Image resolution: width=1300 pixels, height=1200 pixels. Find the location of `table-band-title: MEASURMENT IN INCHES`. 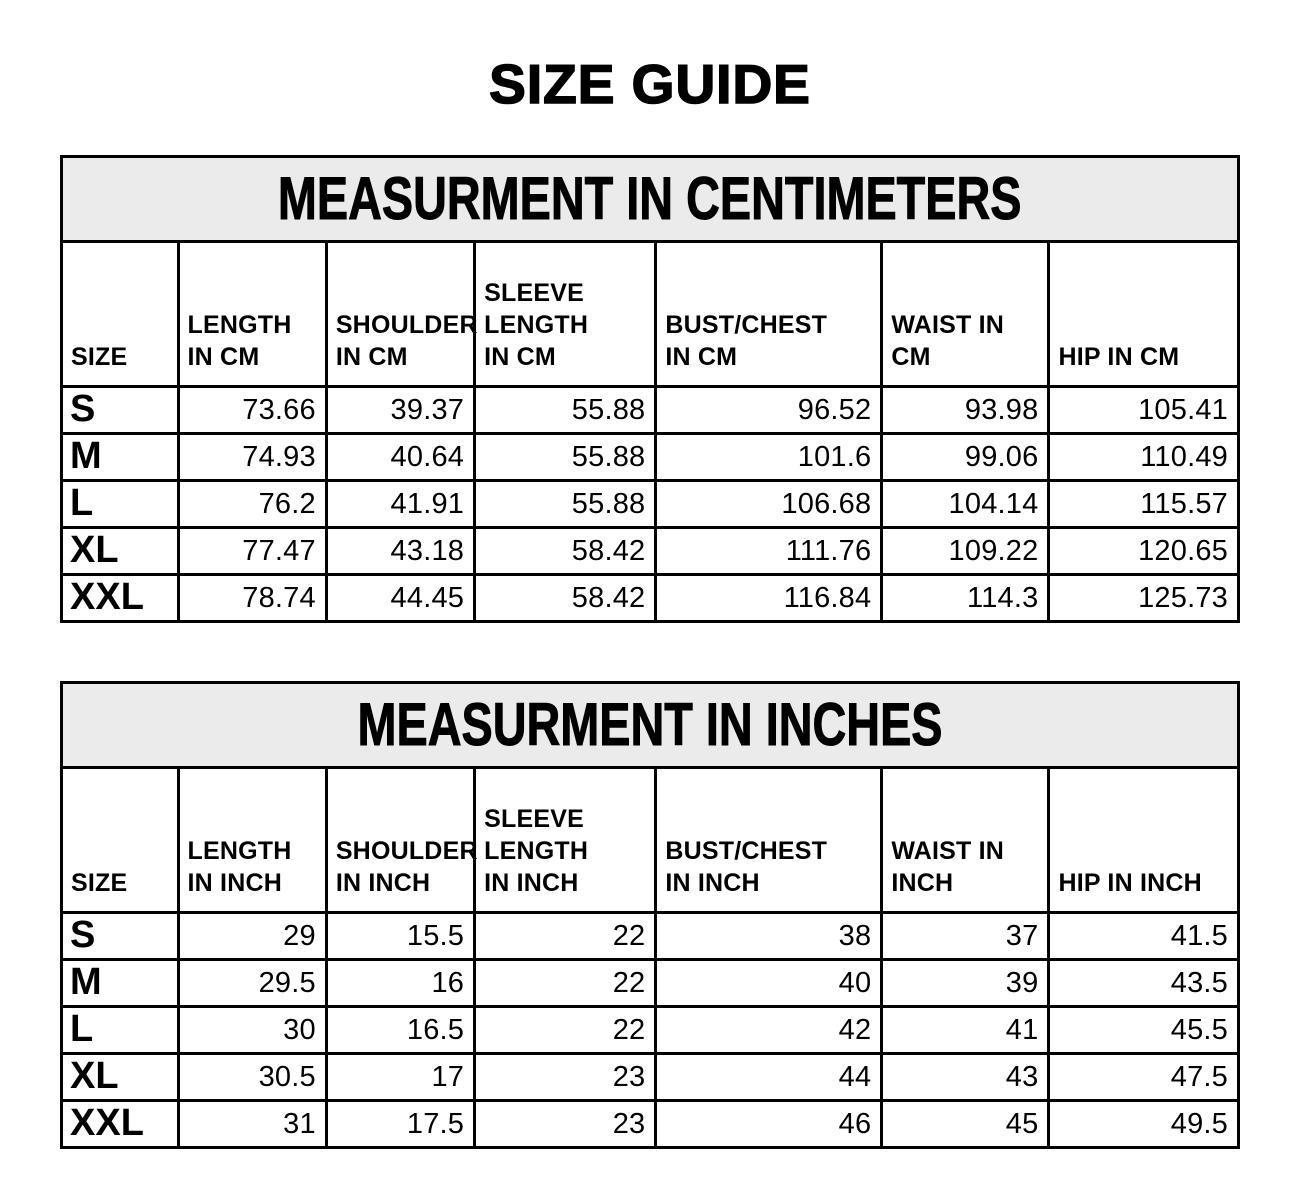

table-band-title: MEASURMENT IN INCHES is located at coordinates (650, 724).